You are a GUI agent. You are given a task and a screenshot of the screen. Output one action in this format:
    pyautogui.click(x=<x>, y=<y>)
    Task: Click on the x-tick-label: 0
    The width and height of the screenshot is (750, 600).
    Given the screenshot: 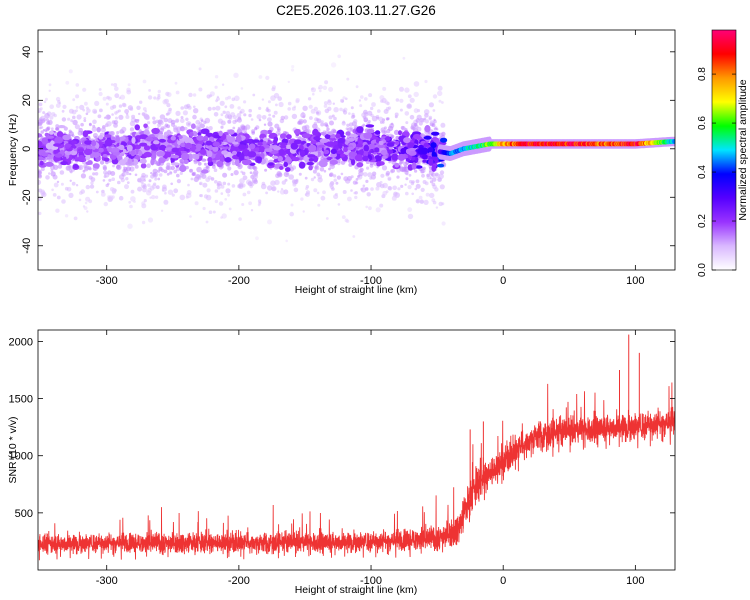 What is the action you would take?
    pyautogui.click(x=503, y=581)
    